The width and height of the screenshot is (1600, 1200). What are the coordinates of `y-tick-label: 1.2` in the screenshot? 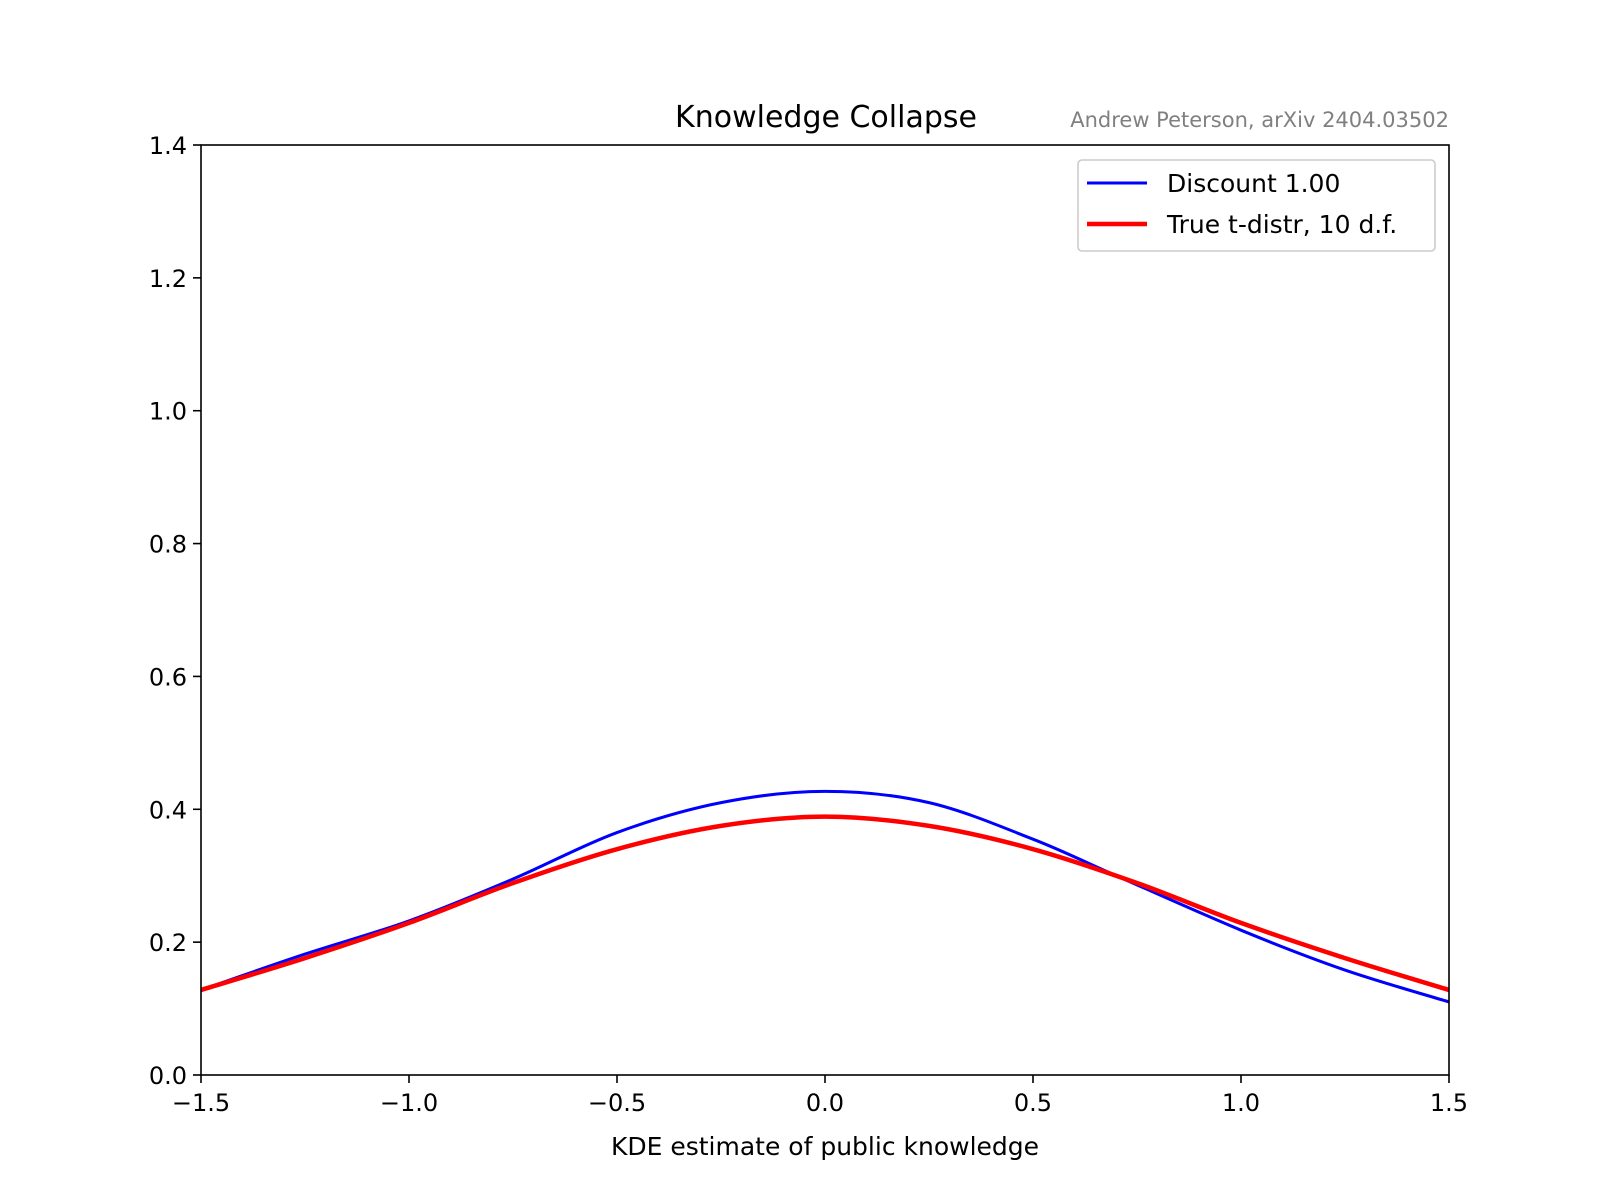 It's located at (168, 279).